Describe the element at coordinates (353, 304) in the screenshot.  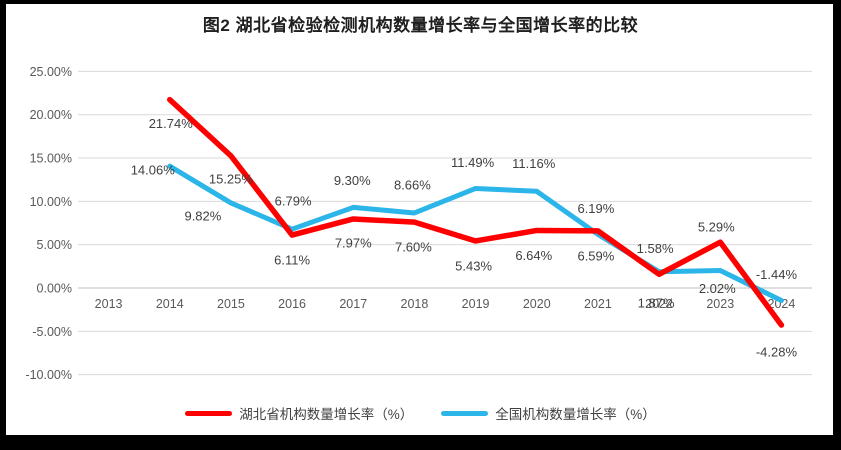
I see `x-axis-tick-label: 2017` at that location.